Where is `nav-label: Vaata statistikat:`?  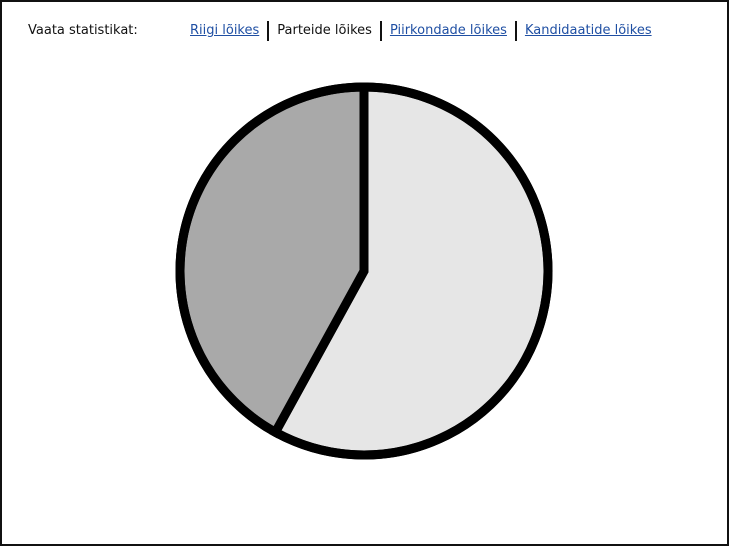 nav-label: Vaata statistikat: is located at coordinates (83, 30).